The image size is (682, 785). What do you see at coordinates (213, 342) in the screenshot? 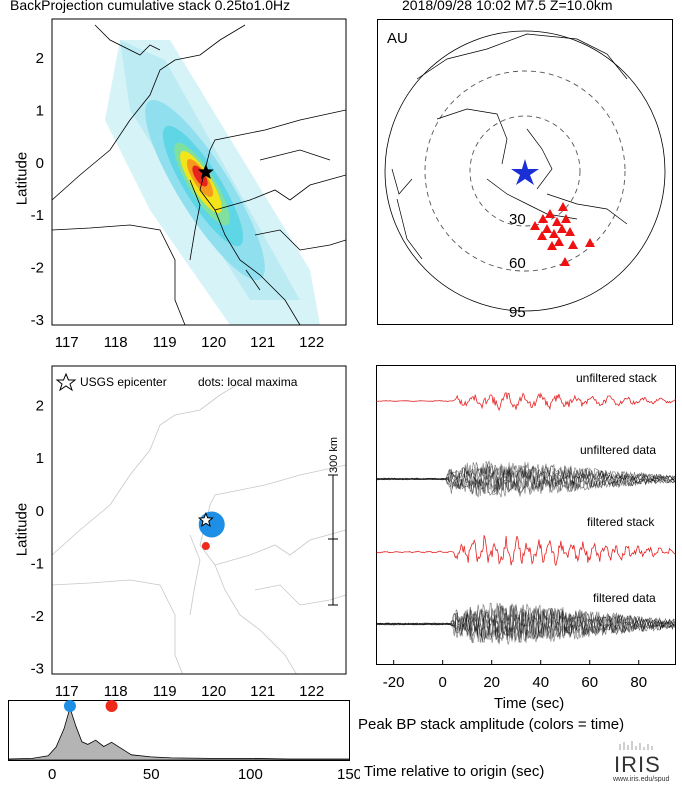
I see `top-map-x-tick: 120` at bounding box center [213, 342].